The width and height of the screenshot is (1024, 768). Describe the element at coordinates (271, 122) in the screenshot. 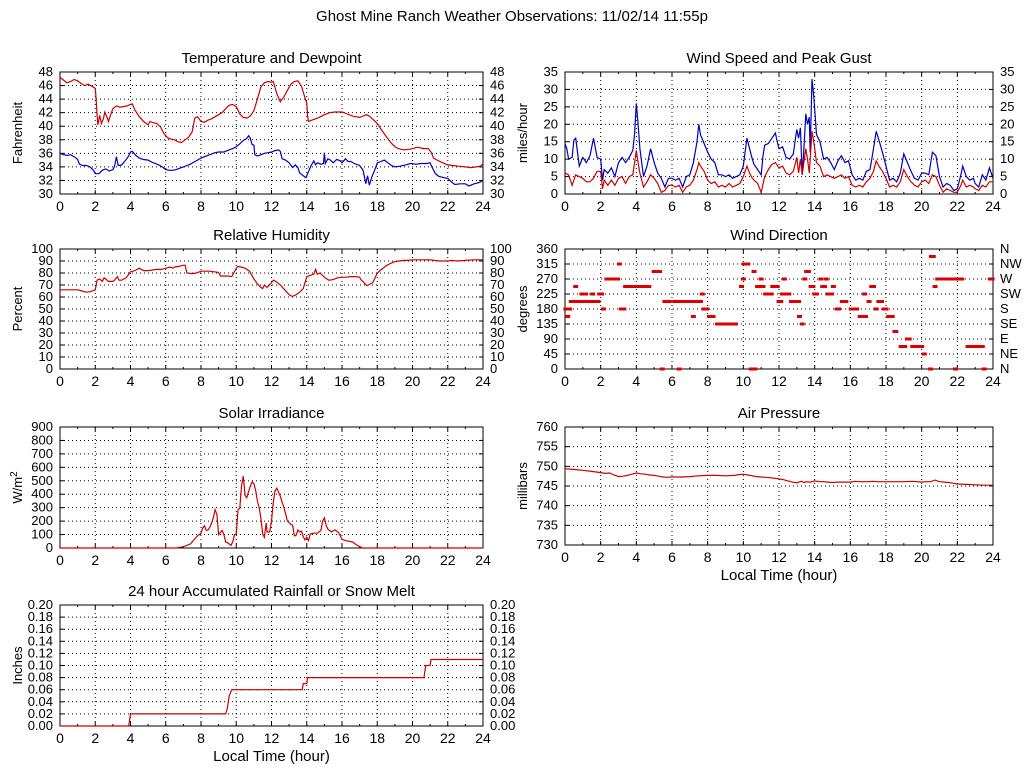

I see `temperature-series-line` at that location.